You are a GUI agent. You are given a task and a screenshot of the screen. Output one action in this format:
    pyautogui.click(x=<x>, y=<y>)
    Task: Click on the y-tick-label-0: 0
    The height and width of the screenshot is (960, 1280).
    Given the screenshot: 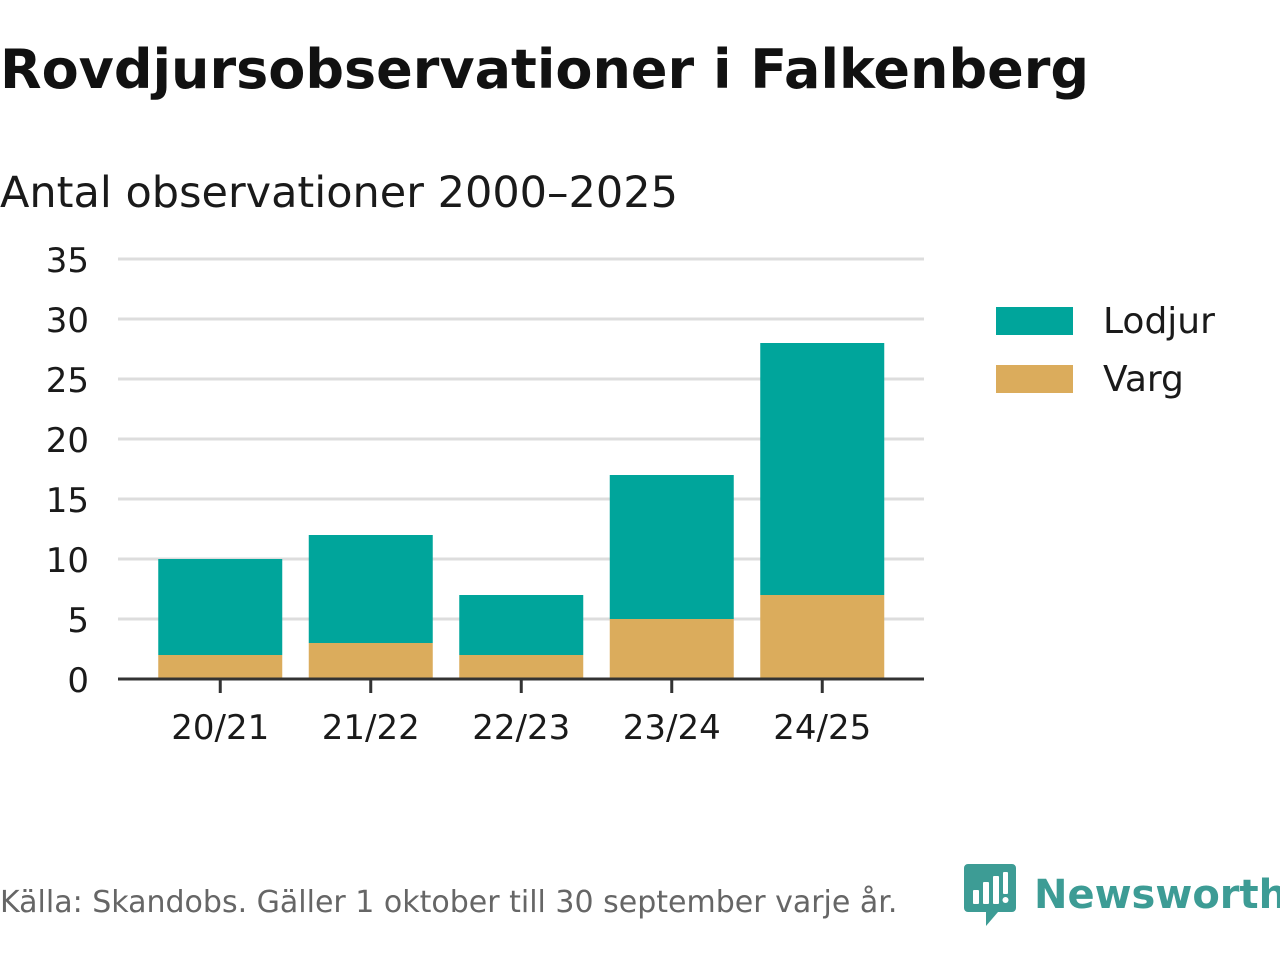 What is the action you would take?
    pyautogui.click(x=78, y=681)
    